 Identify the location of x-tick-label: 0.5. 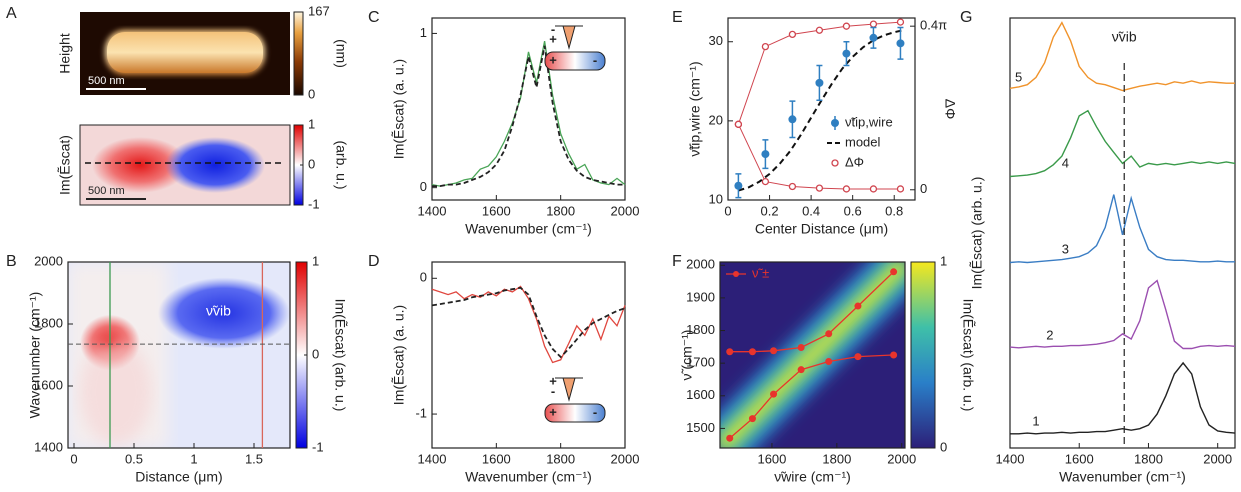
(134, 458).